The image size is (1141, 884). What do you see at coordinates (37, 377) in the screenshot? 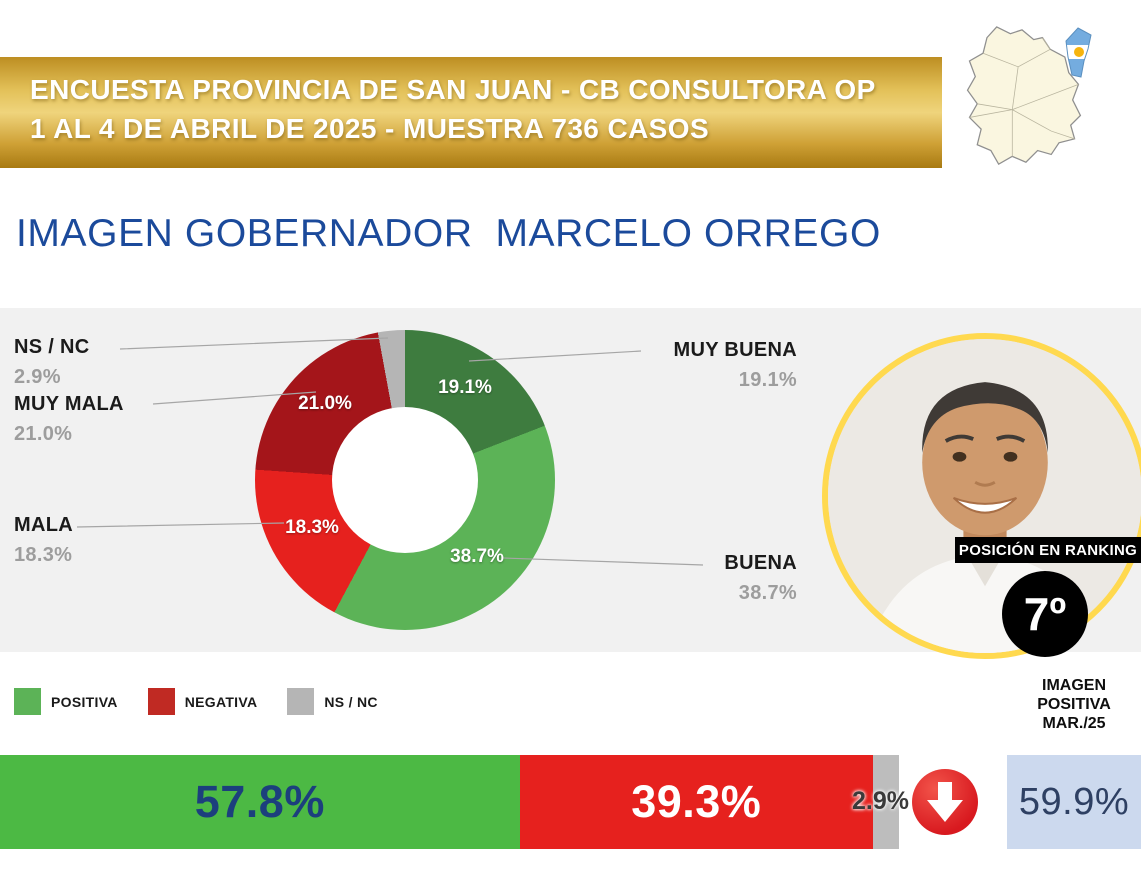
I see `callout-percent: 2.9%` at bounding box center [37, 377].